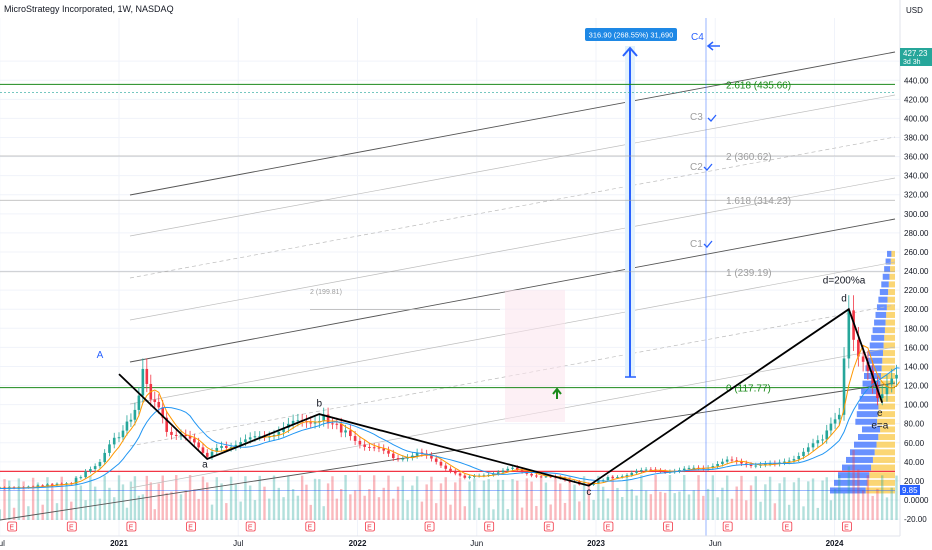 Image resolution: width=932 pixels, height=550 pixels. I want to click on low-price-value: 9.85, so click(910, 490).